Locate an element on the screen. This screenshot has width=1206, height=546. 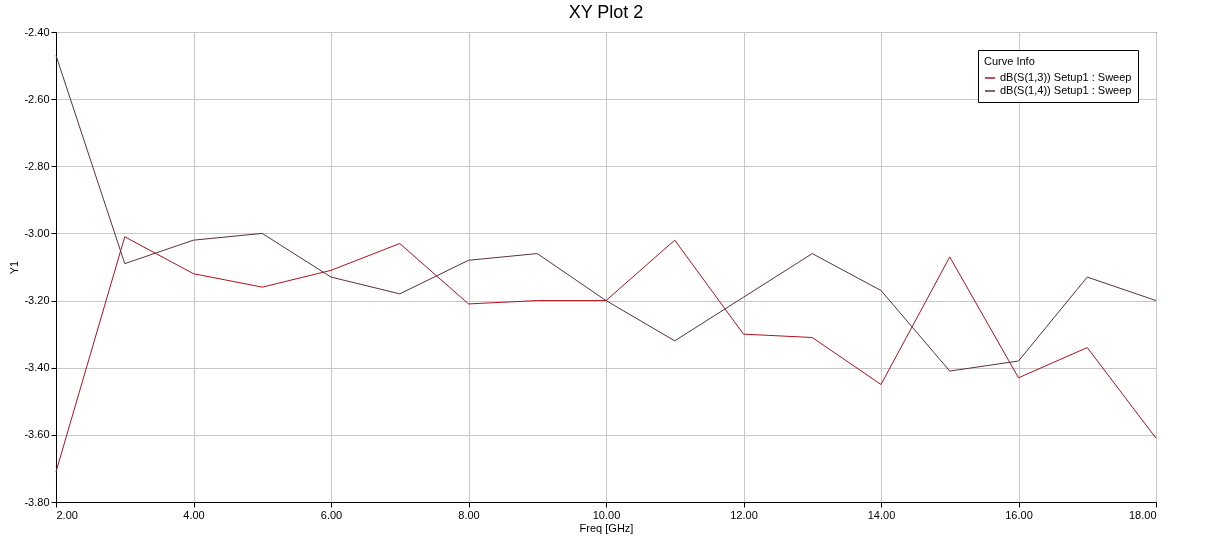
legend-label: dB(S(1,4)) Setup1 : Sweep is located at coordinates (1066, 90).